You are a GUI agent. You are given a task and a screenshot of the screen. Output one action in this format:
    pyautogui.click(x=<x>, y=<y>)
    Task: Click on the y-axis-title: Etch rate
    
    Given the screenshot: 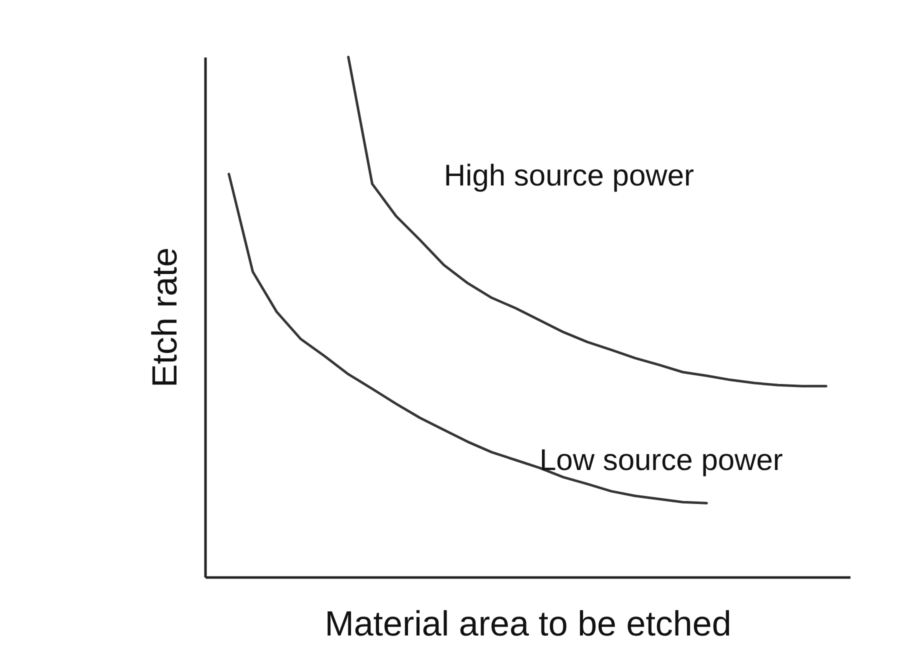 What is the action you would take?
    pyautogui.click(x=165, y=317)
    